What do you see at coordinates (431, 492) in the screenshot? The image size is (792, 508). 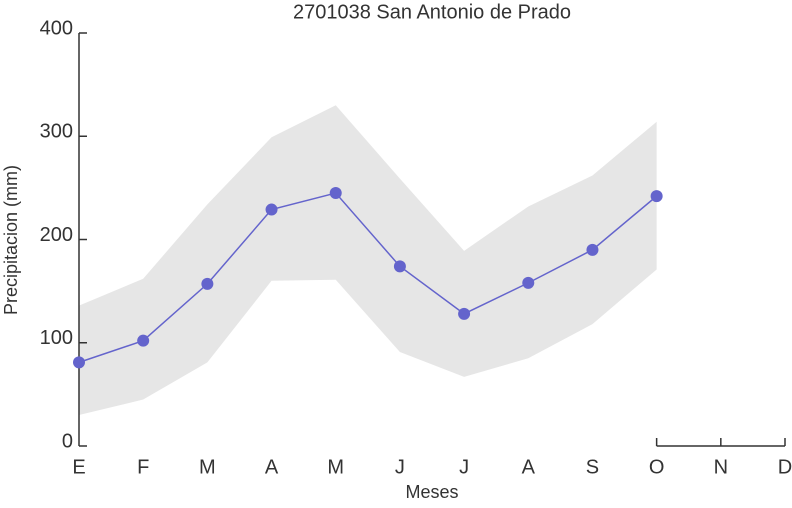 I see `x-axis-label: Meses` at bounding box center [431, 492].